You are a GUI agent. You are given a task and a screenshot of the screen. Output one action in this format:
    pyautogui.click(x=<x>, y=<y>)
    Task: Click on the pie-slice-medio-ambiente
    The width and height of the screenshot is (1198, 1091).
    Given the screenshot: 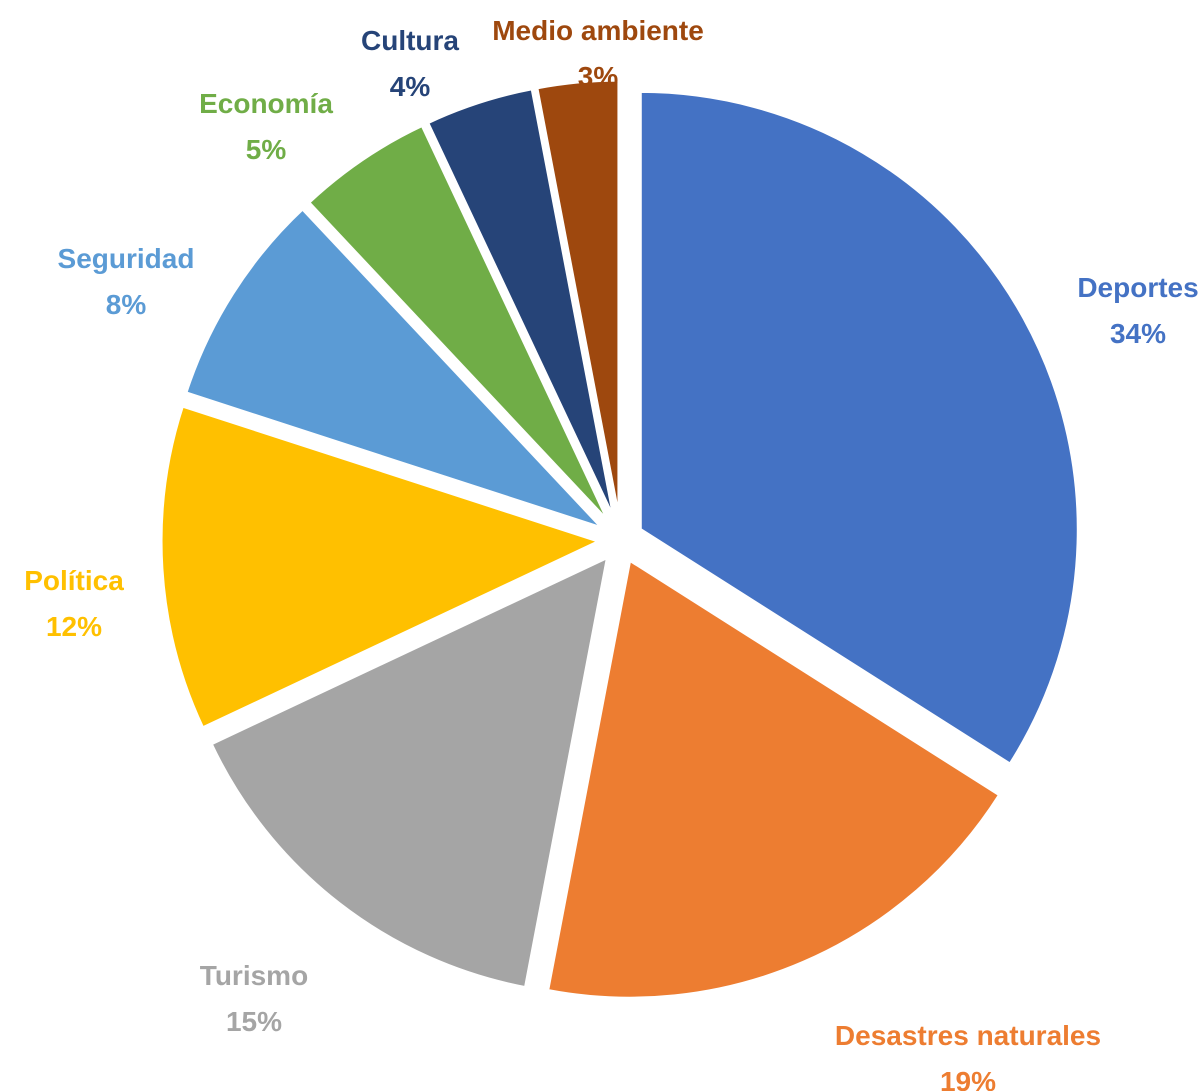 What is the action you would take?
    pyautogui.click(x=578, y=298)
    